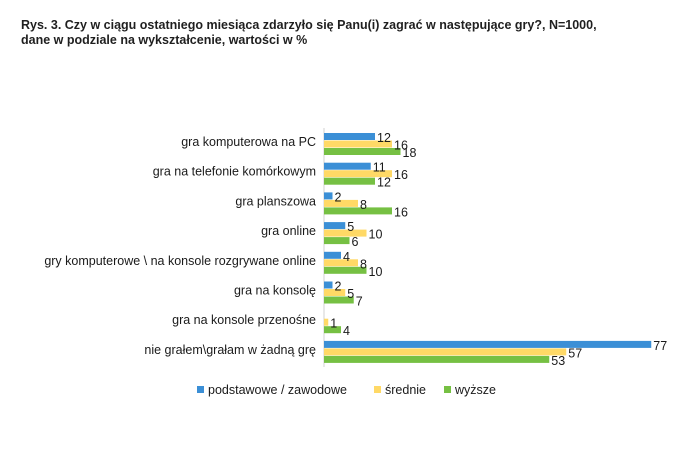 The width and height of the screenshot is (700, 455). I want to click on category-label: gra komputerowa na PC, so click(248, 142).